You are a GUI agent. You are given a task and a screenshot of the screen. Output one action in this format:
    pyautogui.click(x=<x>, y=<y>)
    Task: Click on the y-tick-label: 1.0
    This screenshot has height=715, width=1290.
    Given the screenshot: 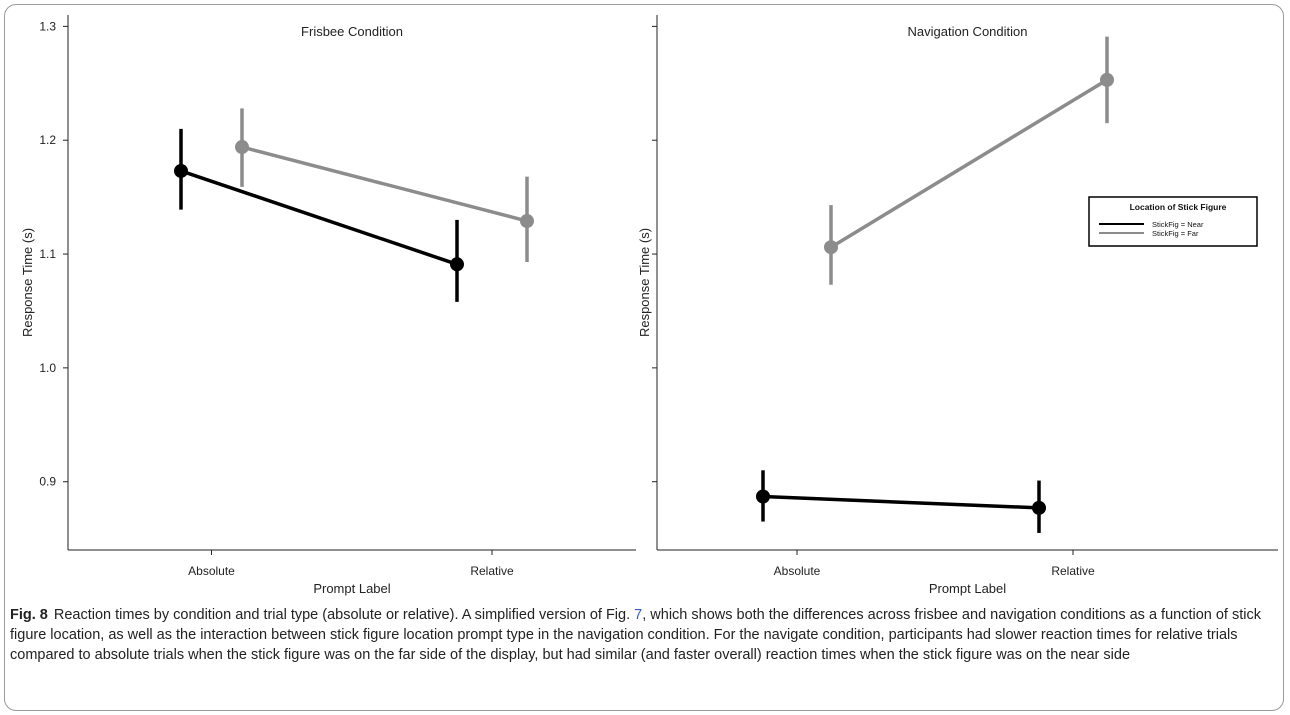 What is the action you would take?
    pyautogui.click(x=47, y=368)
    